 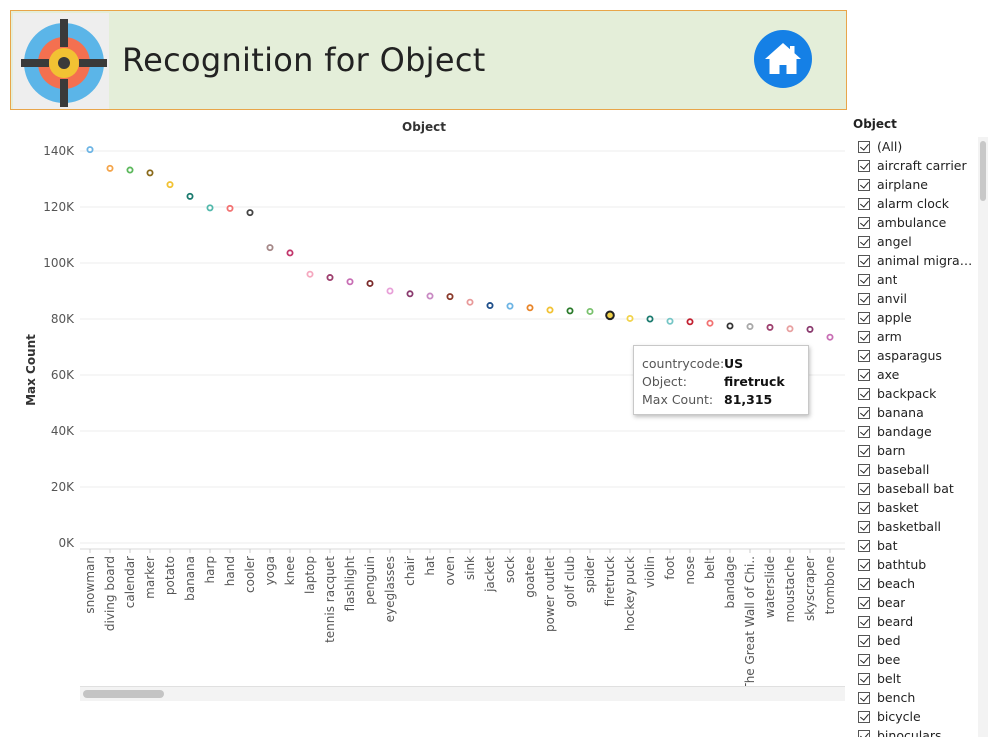 What do you see at coordinates (983, 437) in the screenshot?
I see `filter-scrollbar` at bounding box center [983, 437].